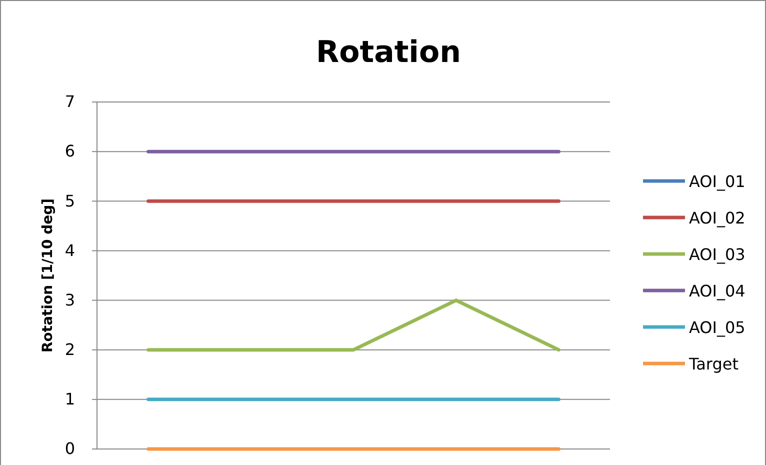 The width and height of the screenshot is (766, 465). I want to click on y-tick-label: 0, so click(69, 448).